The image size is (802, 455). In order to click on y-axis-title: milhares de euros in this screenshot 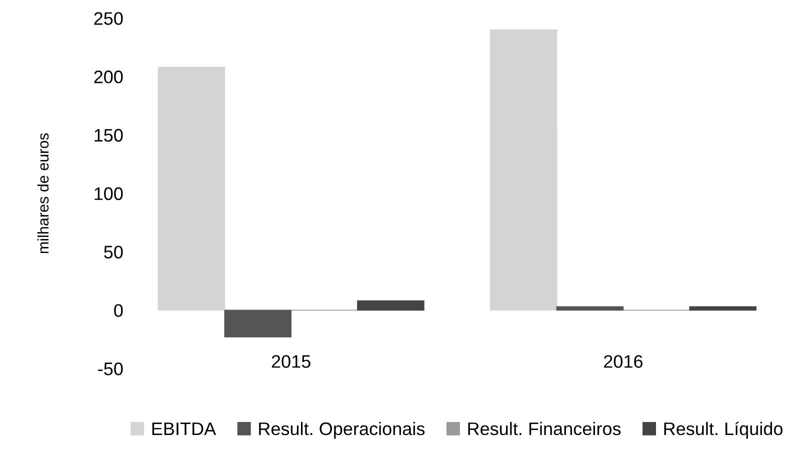, I will do `click(43, 193)`.